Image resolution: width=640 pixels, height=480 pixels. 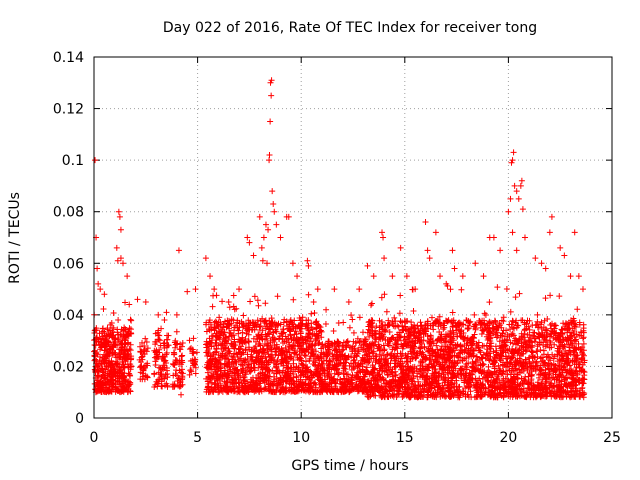 What do you see at coordinates (405, 438) in the screenshot?
I see `x-tick-label: 15` at bounding box center [405, 438].